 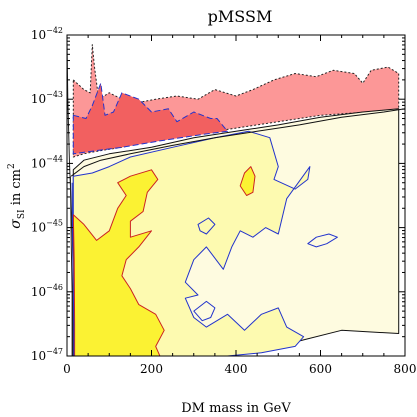 I want to click on y-tick-label: 10−44, so click(x=47, y=162).